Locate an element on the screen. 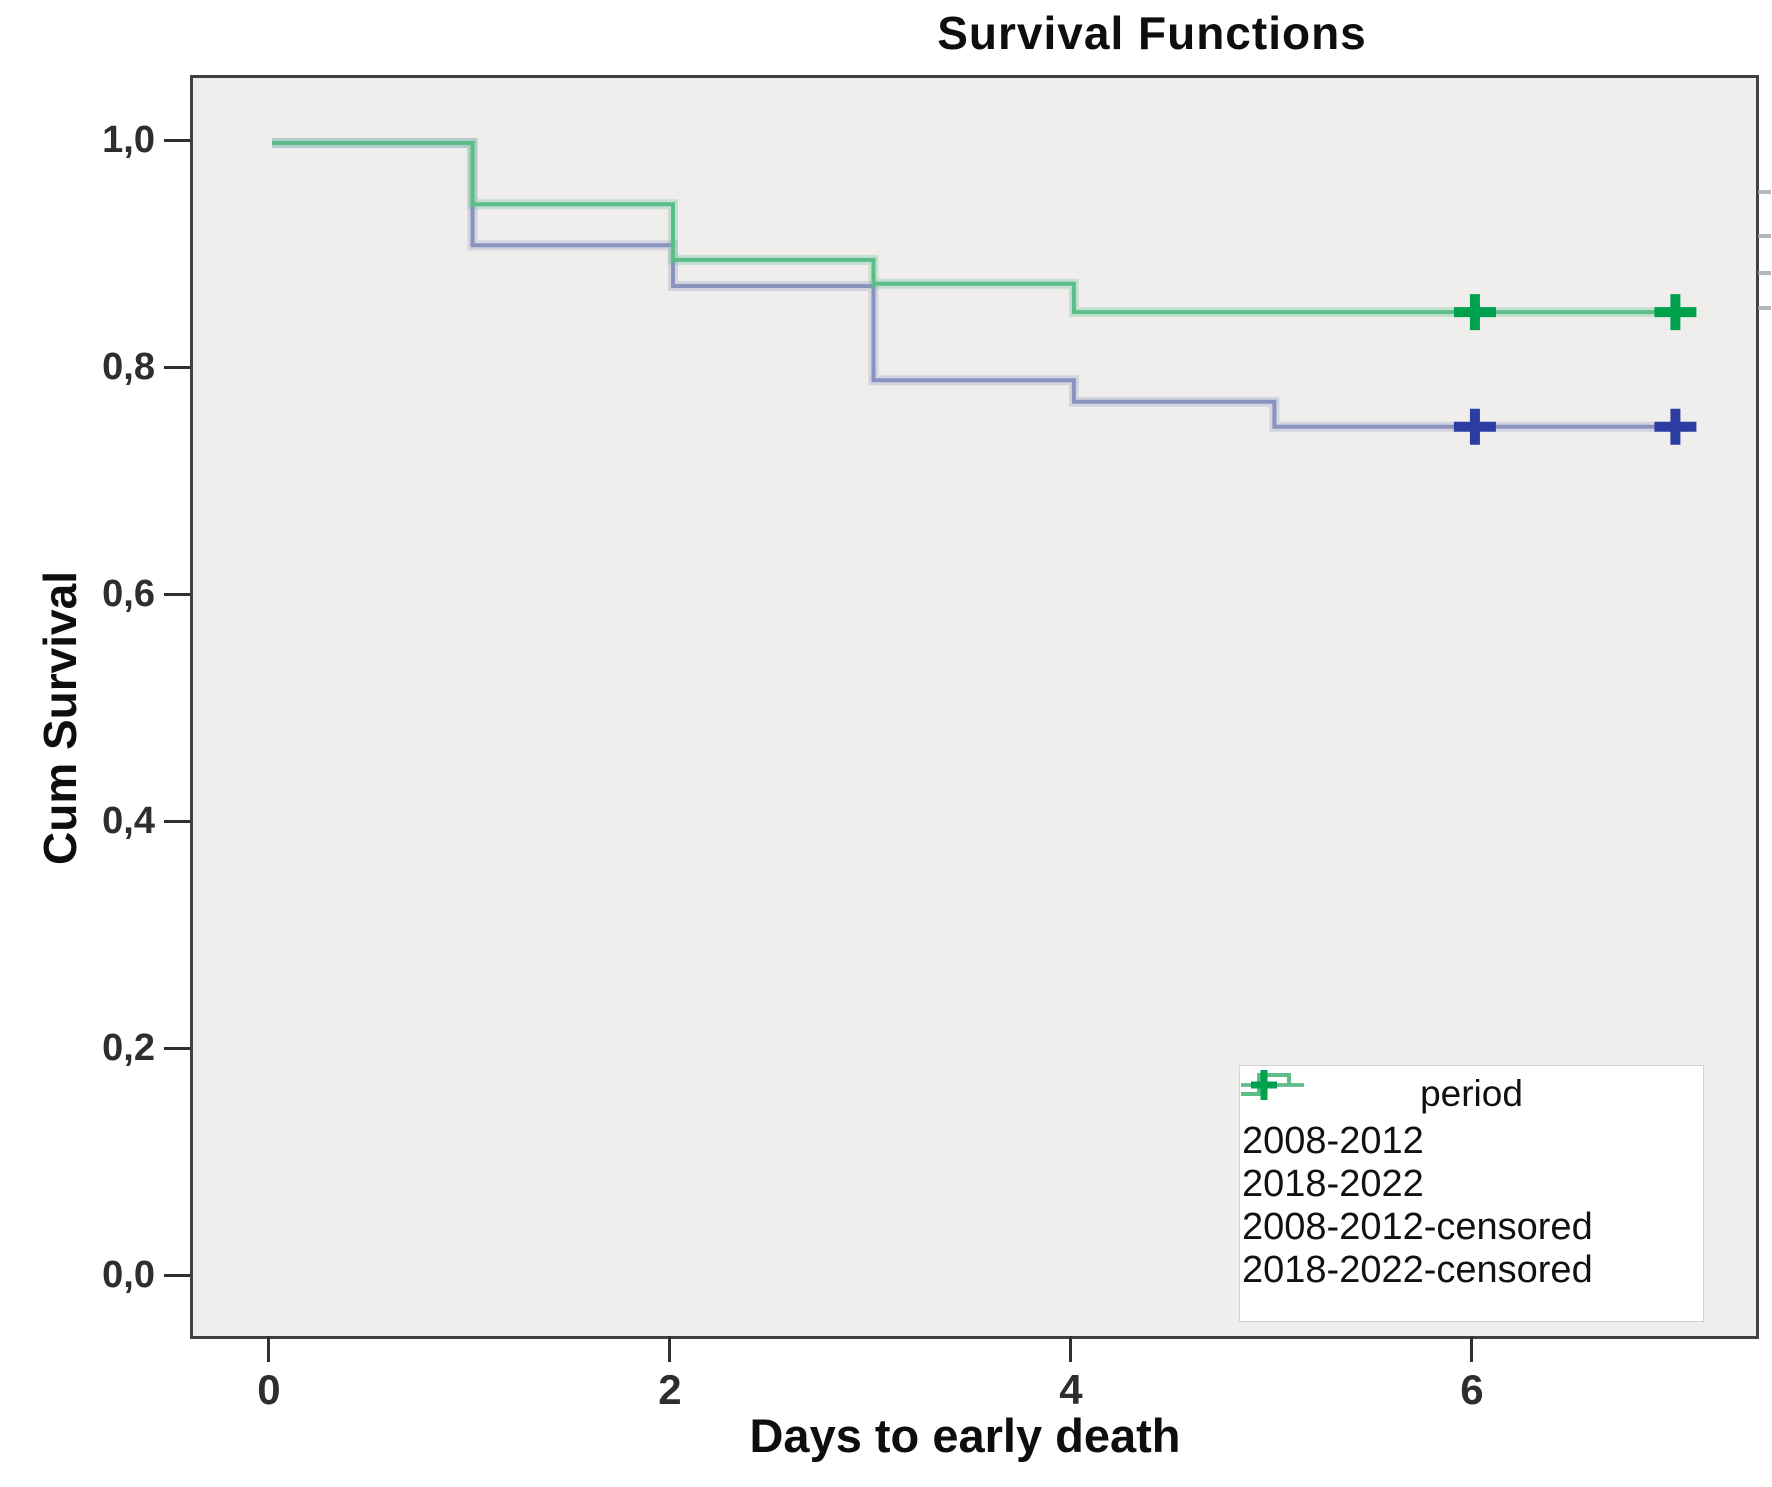 The height and width of the screenshot is (1487, 1772). y-tick-label: 0,2 is located at coordinates (128, 1048).